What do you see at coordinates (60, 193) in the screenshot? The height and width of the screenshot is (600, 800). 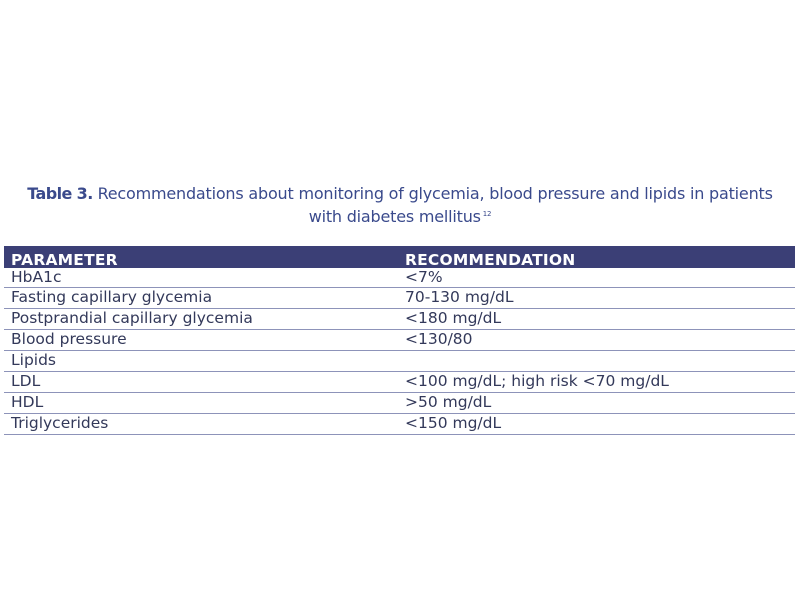 I see `caption-label: Table 3.` at bounding box center [60, 193].